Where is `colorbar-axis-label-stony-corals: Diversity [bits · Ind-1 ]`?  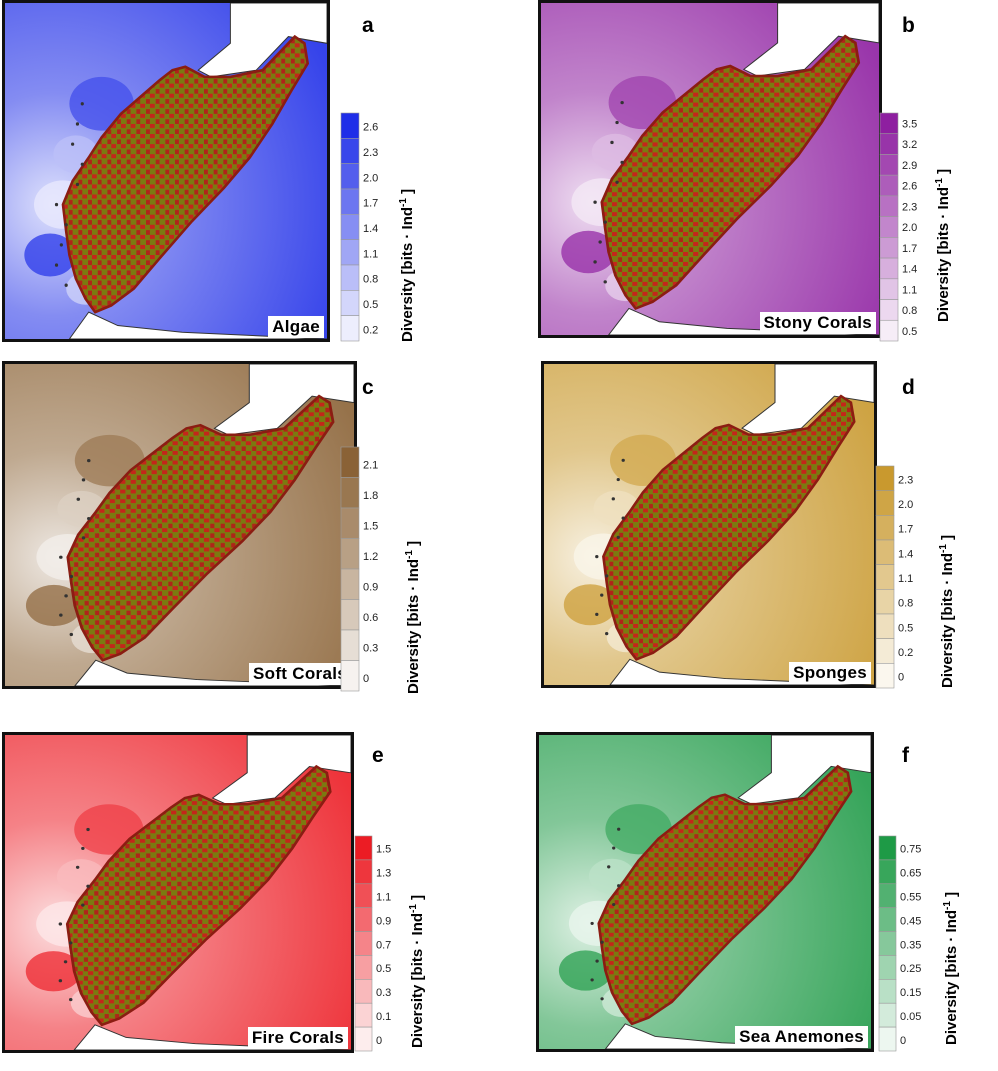
colorbar-axis-label-stony-corals: Diversity [bits · Ind-1 ] is located at coordinates (943, 245).